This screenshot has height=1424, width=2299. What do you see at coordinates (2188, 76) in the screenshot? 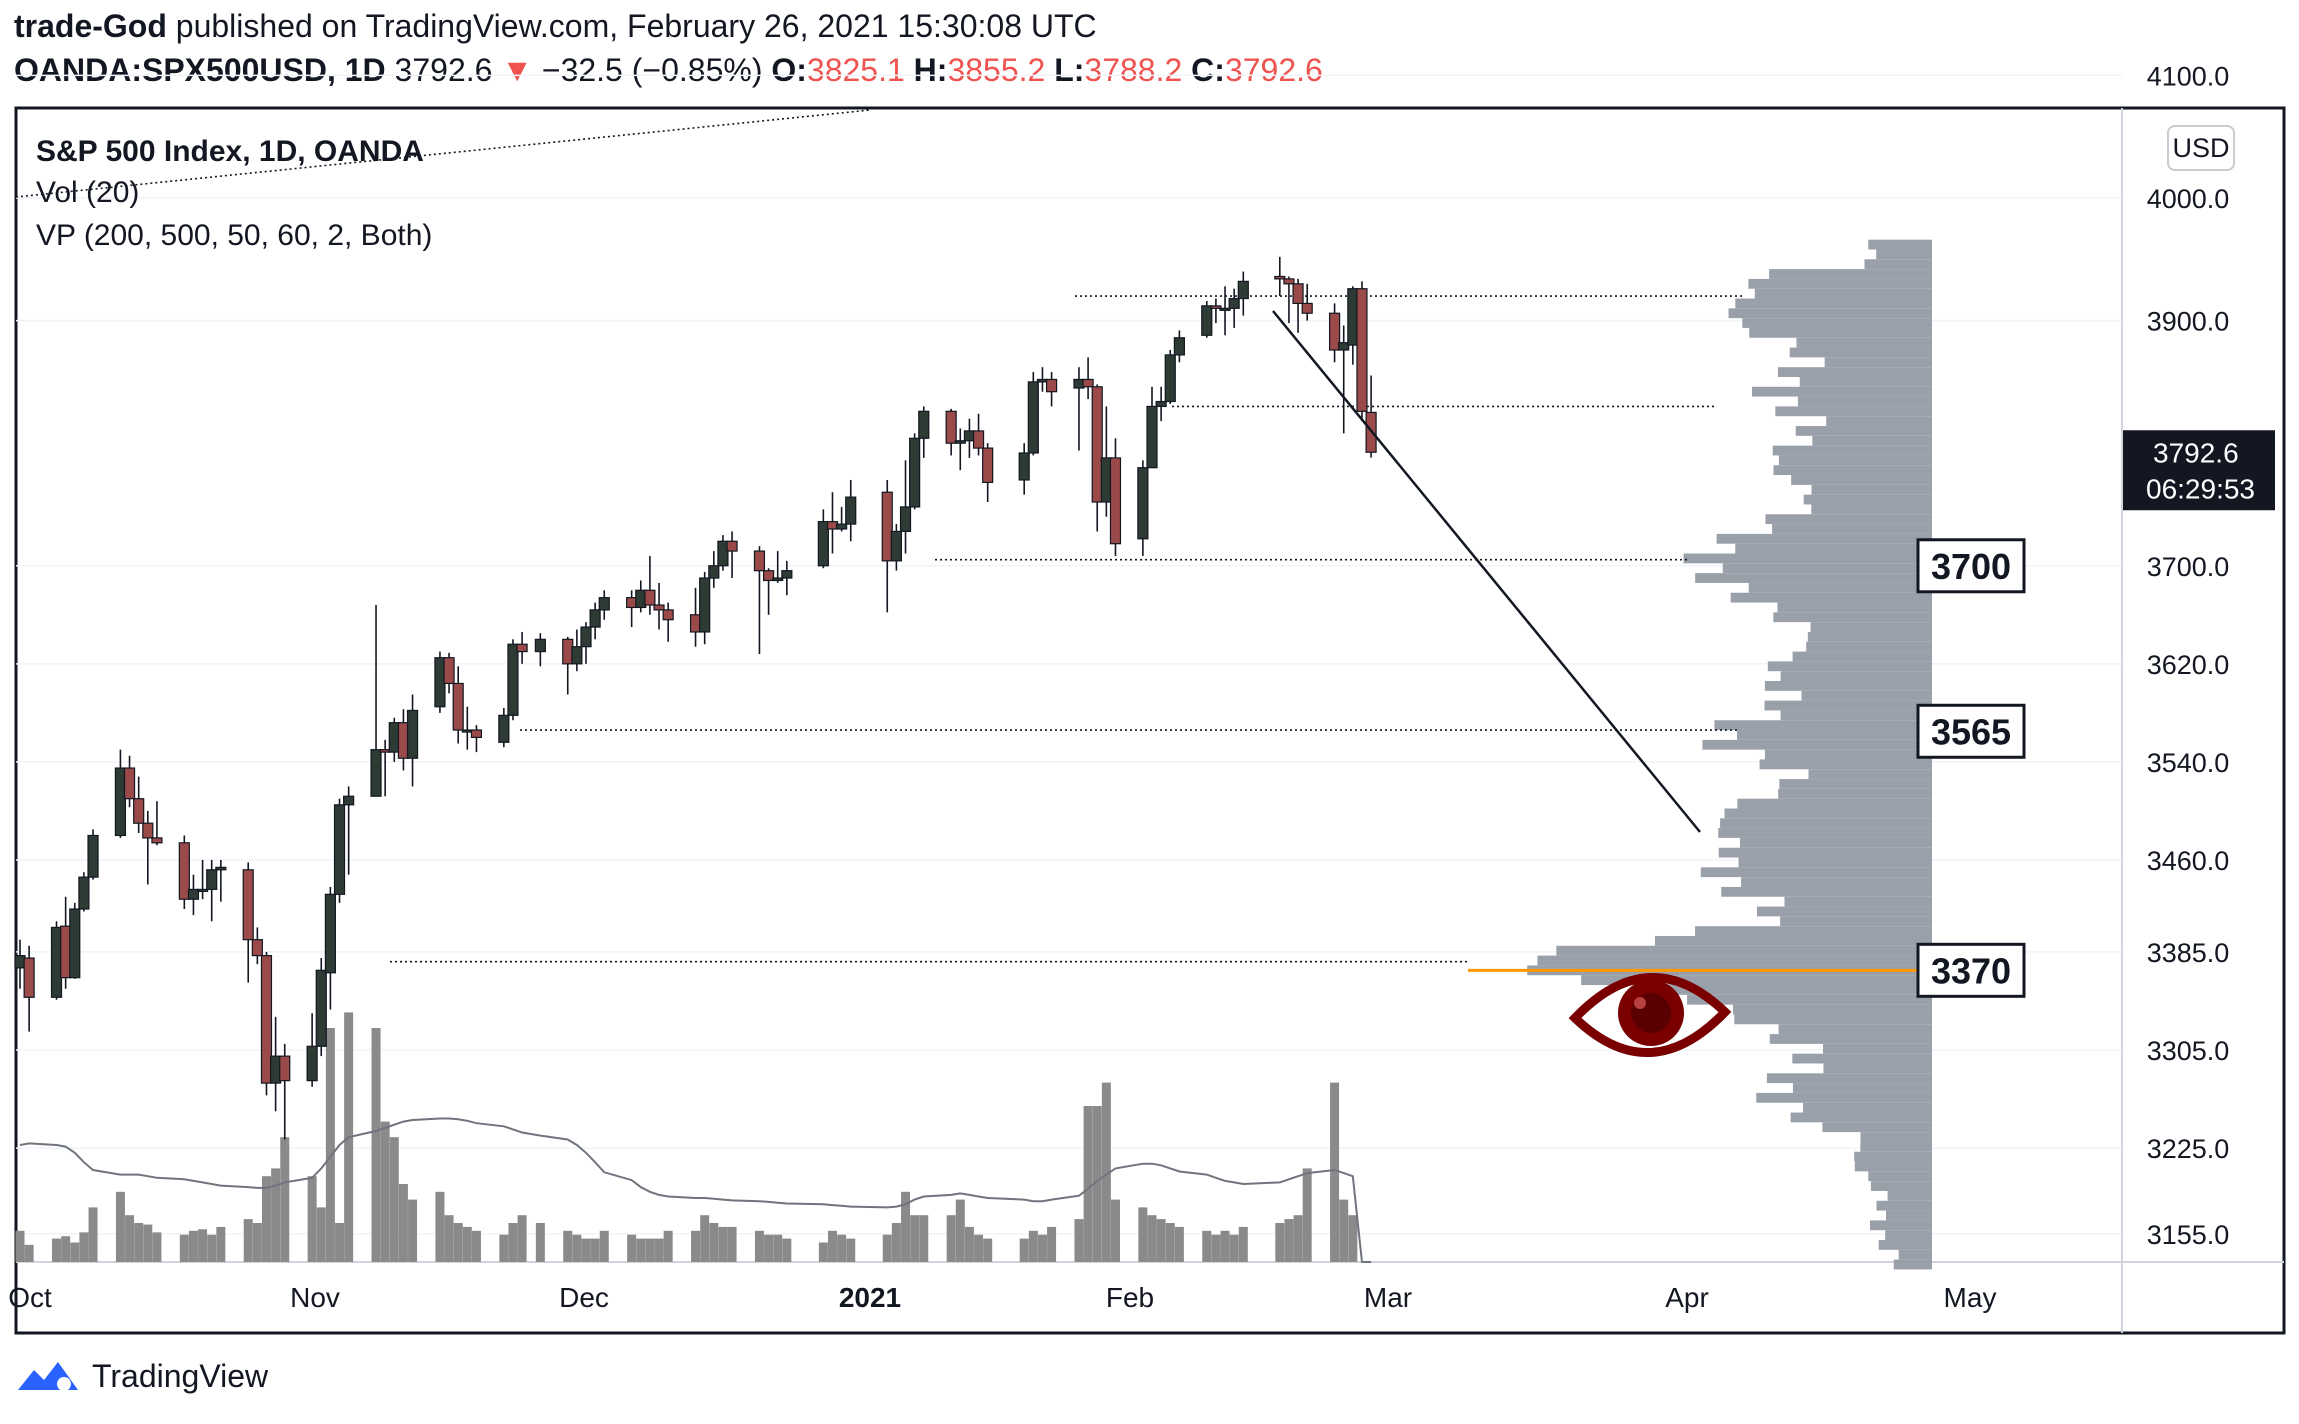
I see `price-tick-label: 4100.0` at bounding box center [2188, 76].